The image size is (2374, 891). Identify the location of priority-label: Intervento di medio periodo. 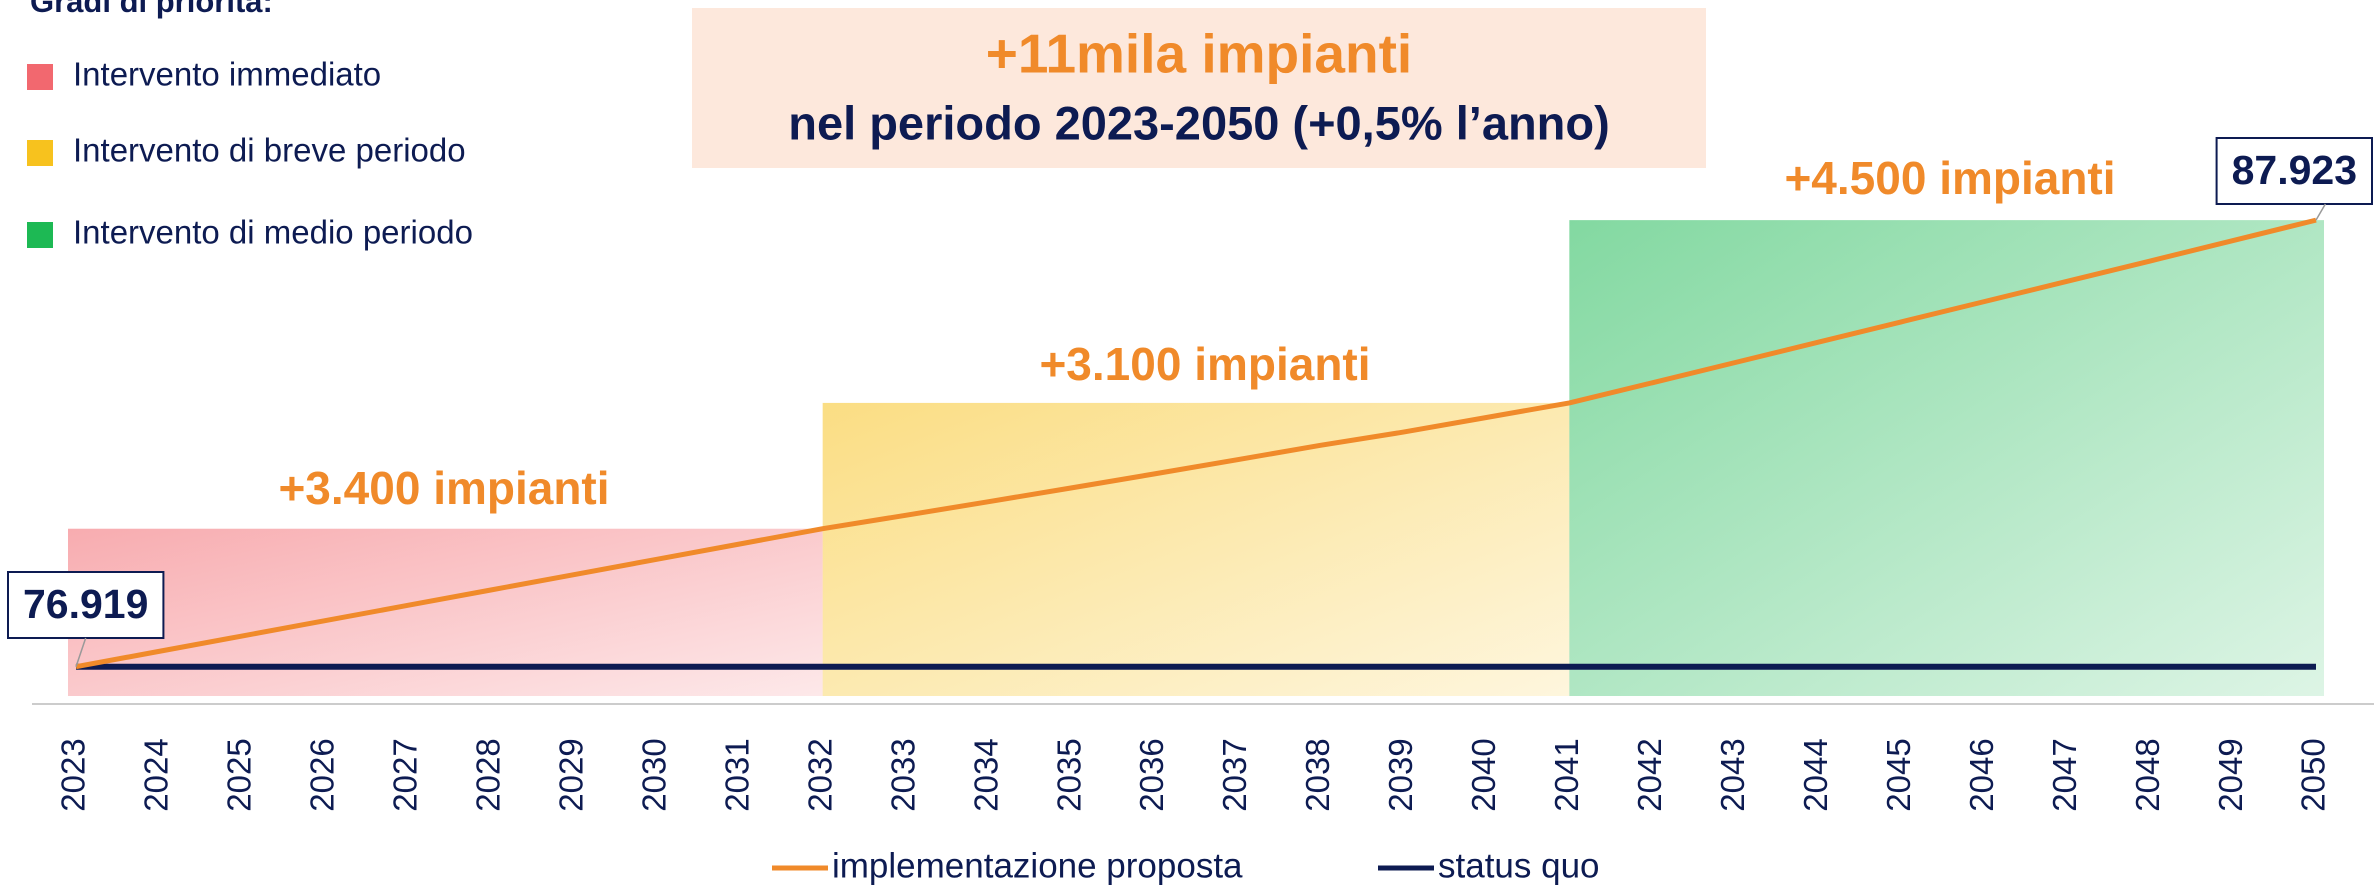
(273, 232).